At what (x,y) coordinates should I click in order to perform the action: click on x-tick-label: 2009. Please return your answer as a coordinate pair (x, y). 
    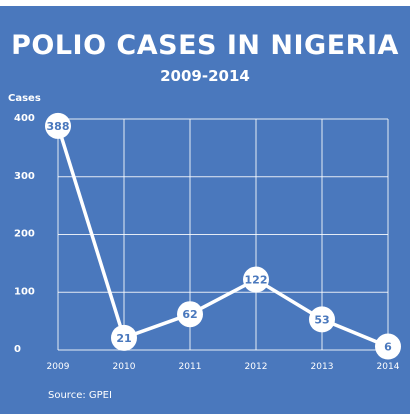
    Looking at the image, I should click on (58, 367).